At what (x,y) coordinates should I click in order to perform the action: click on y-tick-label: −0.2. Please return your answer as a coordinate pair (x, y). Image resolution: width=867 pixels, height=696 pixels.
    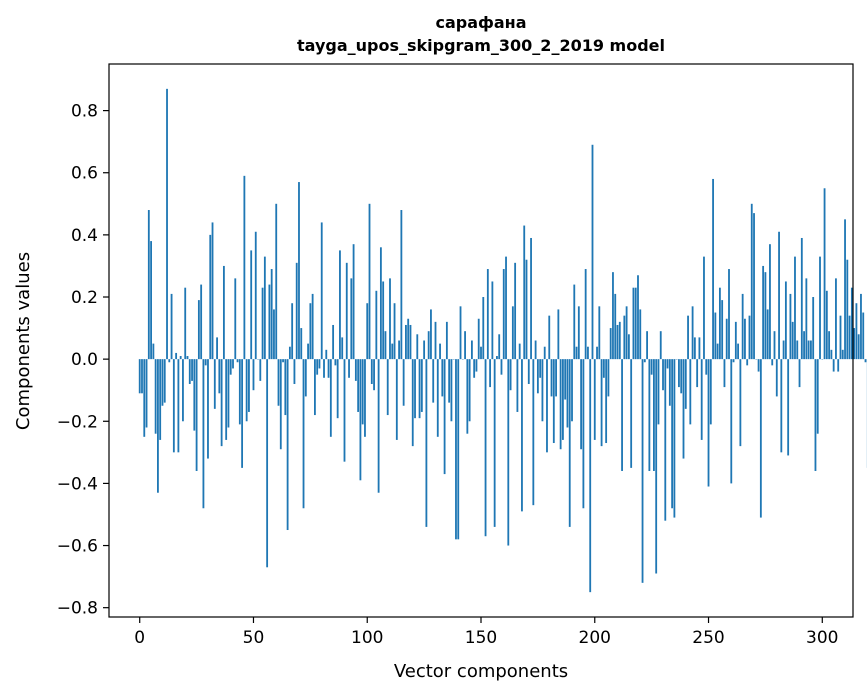
    Looking at the image, I should click on (77, 422).